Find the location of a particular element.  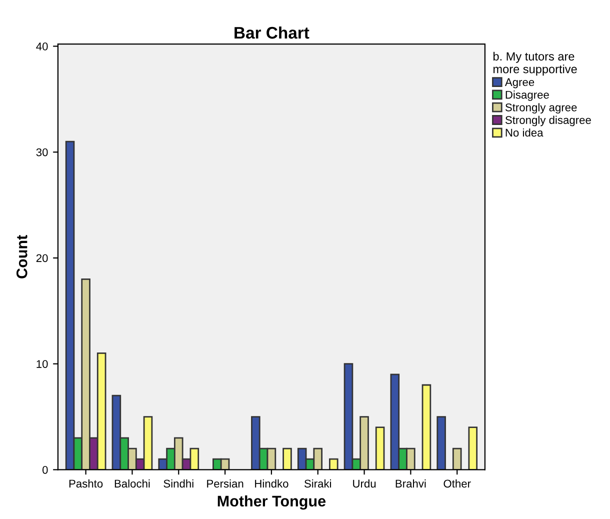

x-tick-label: Hindko is located at coordinates (271, 483).